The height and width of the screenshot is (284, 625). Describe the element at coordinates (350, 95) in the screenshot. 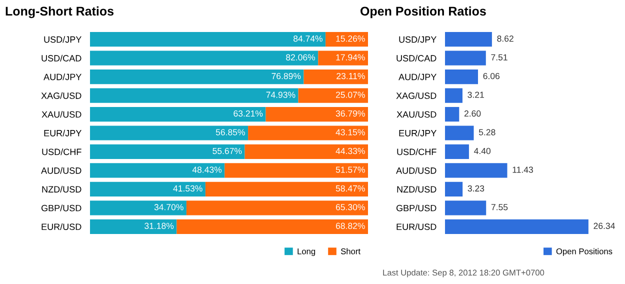

I see `data-label: 25.07%` at that location.